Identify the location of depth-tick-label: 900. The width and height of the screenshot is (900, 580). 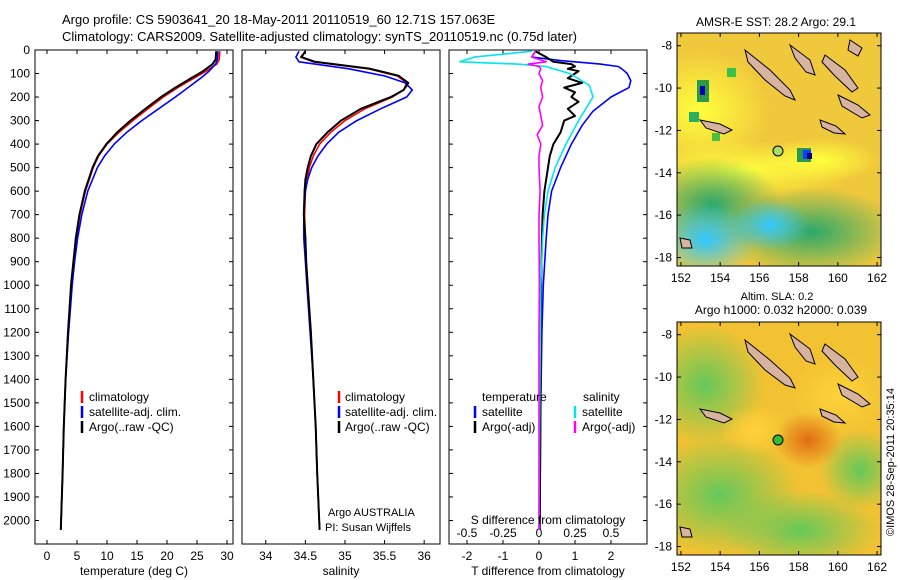
(20, 262).